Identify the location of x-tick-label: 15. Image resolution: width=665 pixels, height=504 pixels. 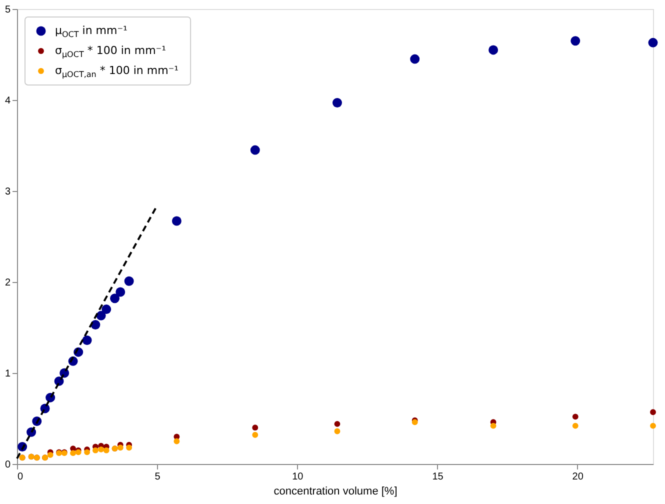
(438, 477).